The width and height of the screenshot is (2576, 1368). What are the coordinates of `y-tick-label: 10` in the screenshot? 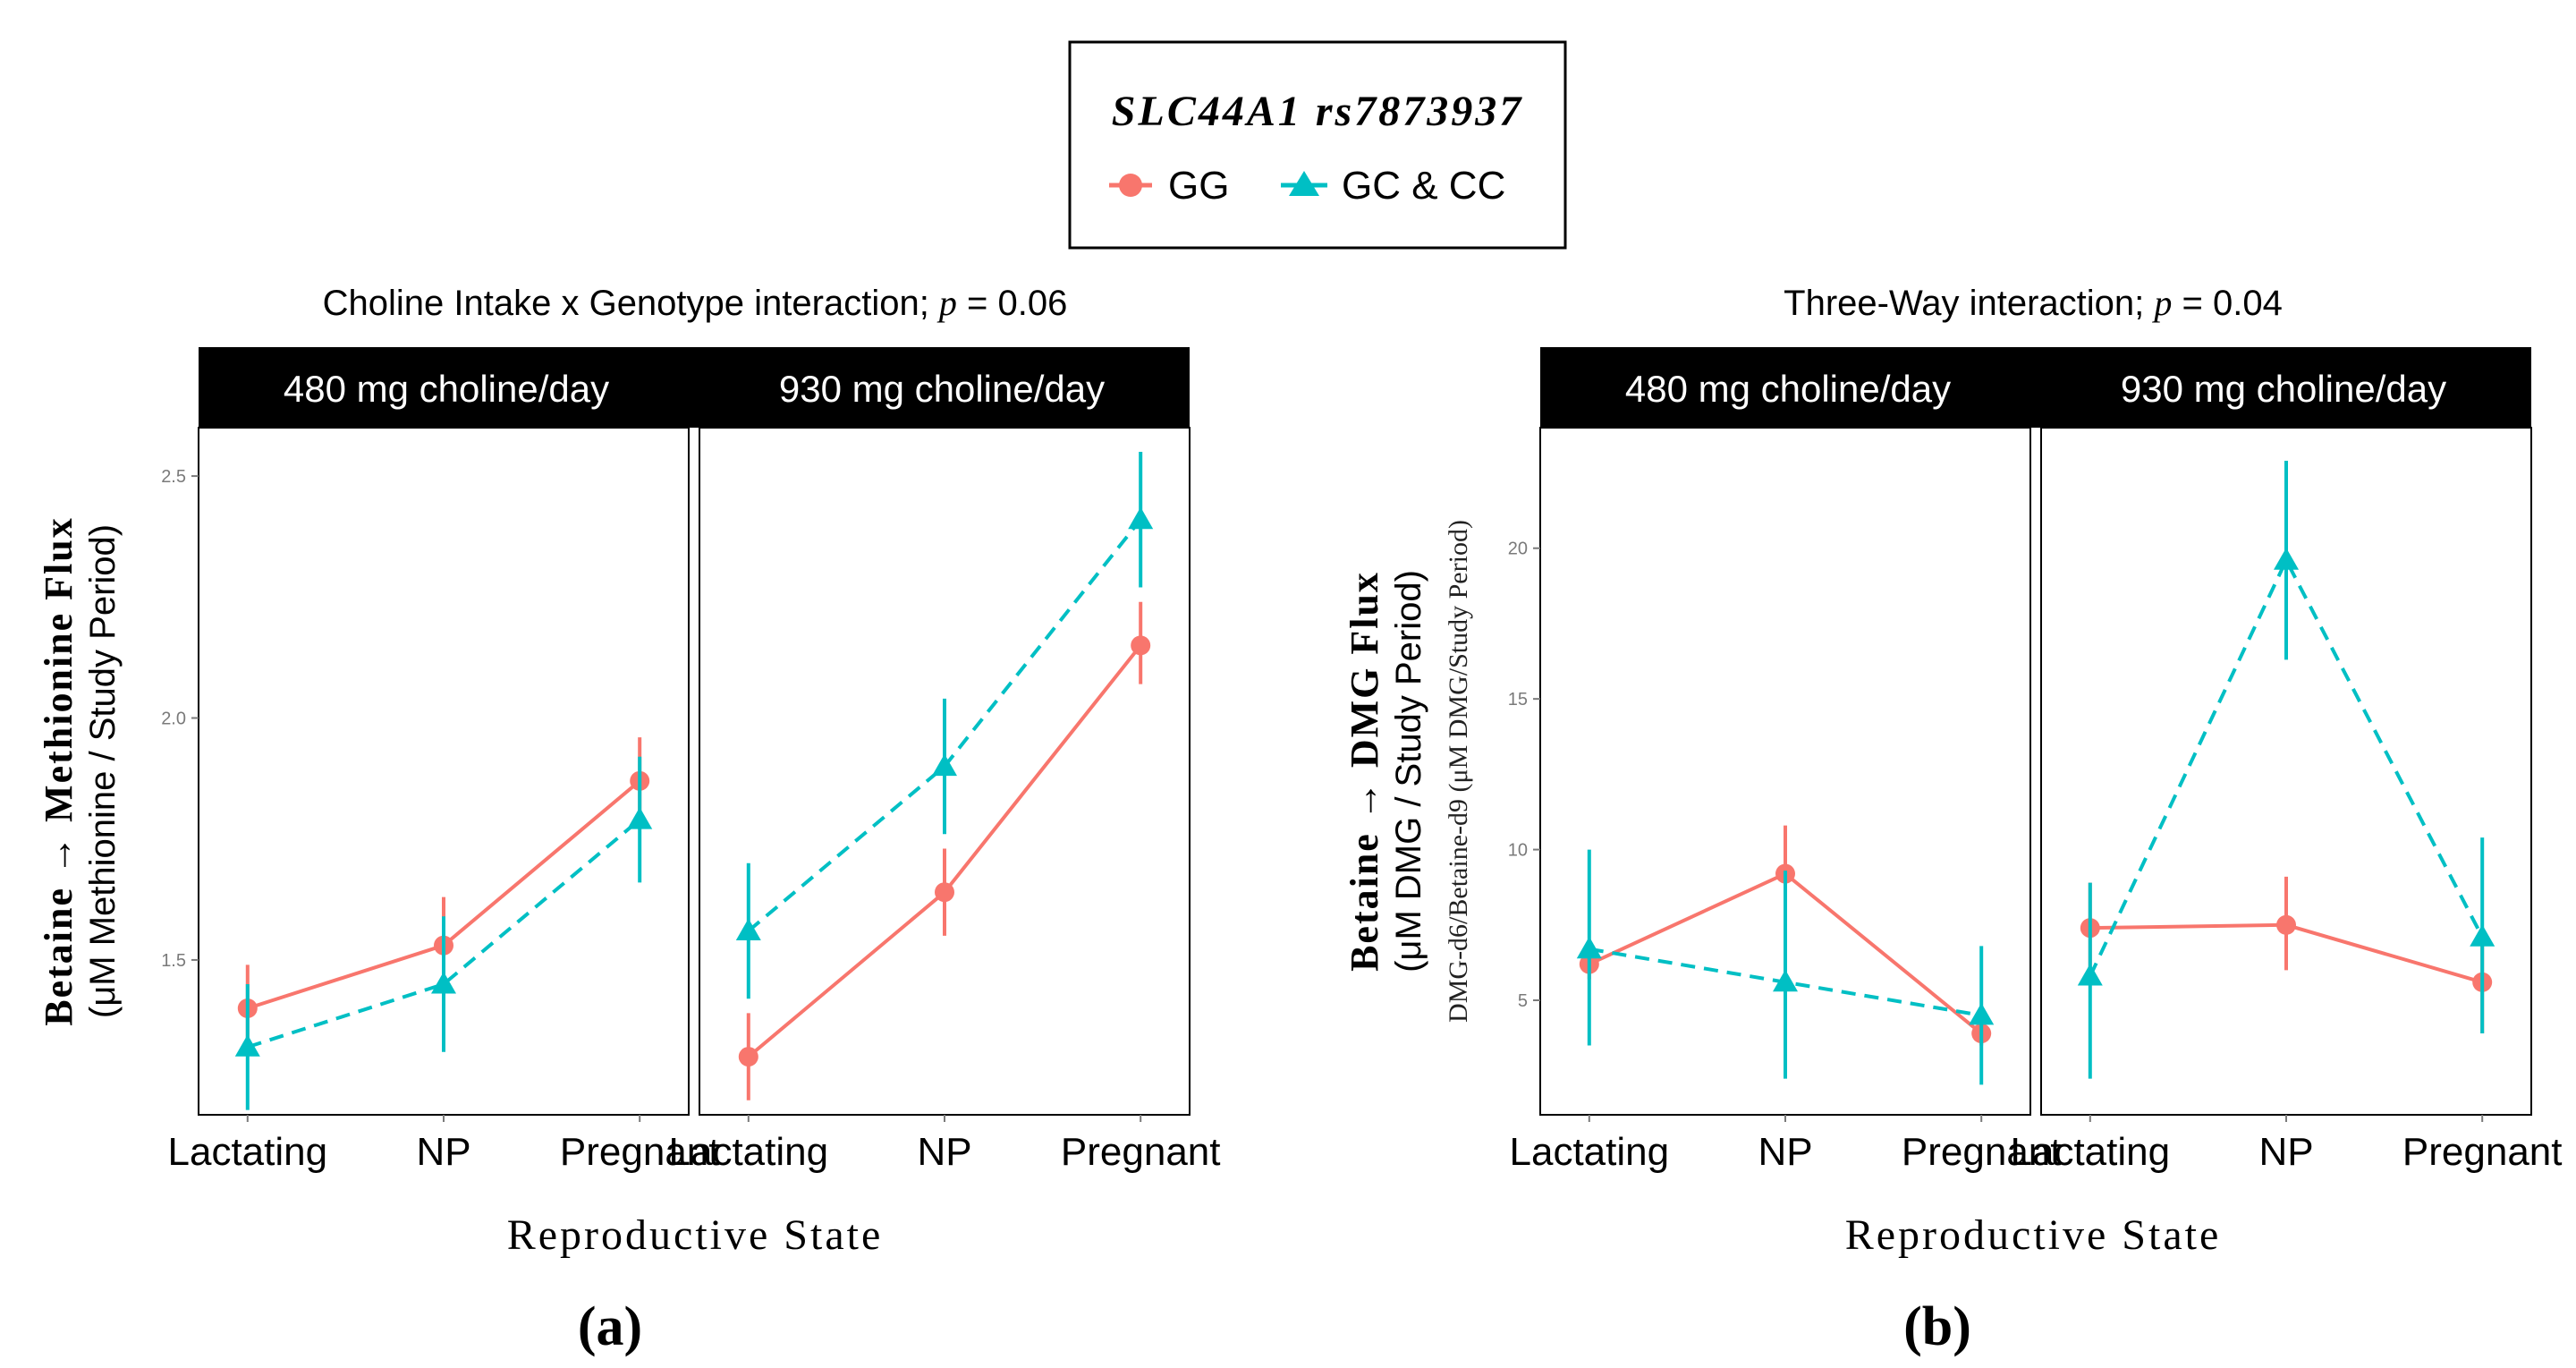 It's located at (1518, 851).